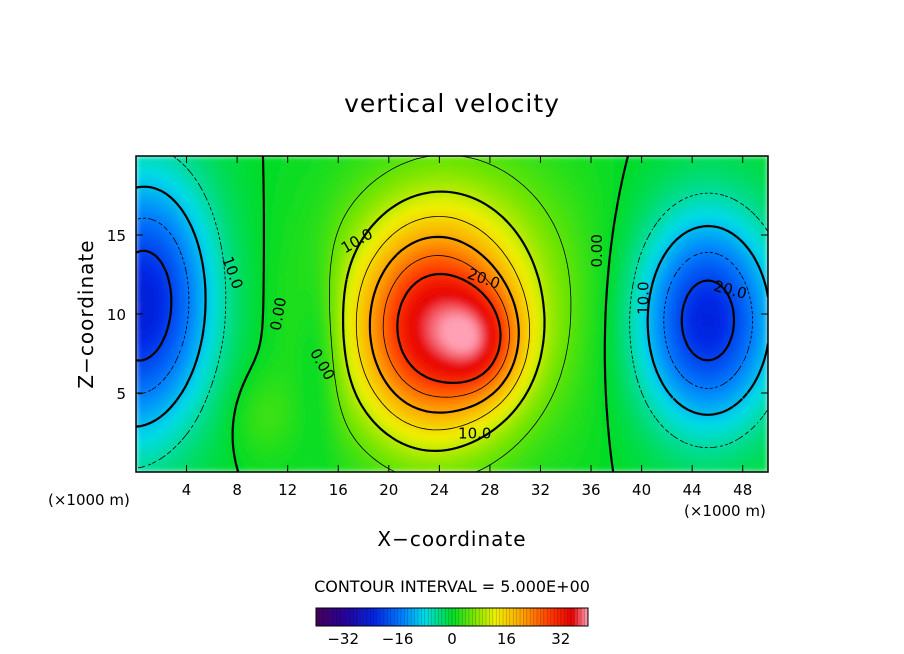 This screenshot has width=904, height=654. I want to click on x-tick-label: 48, so click(742, 490).